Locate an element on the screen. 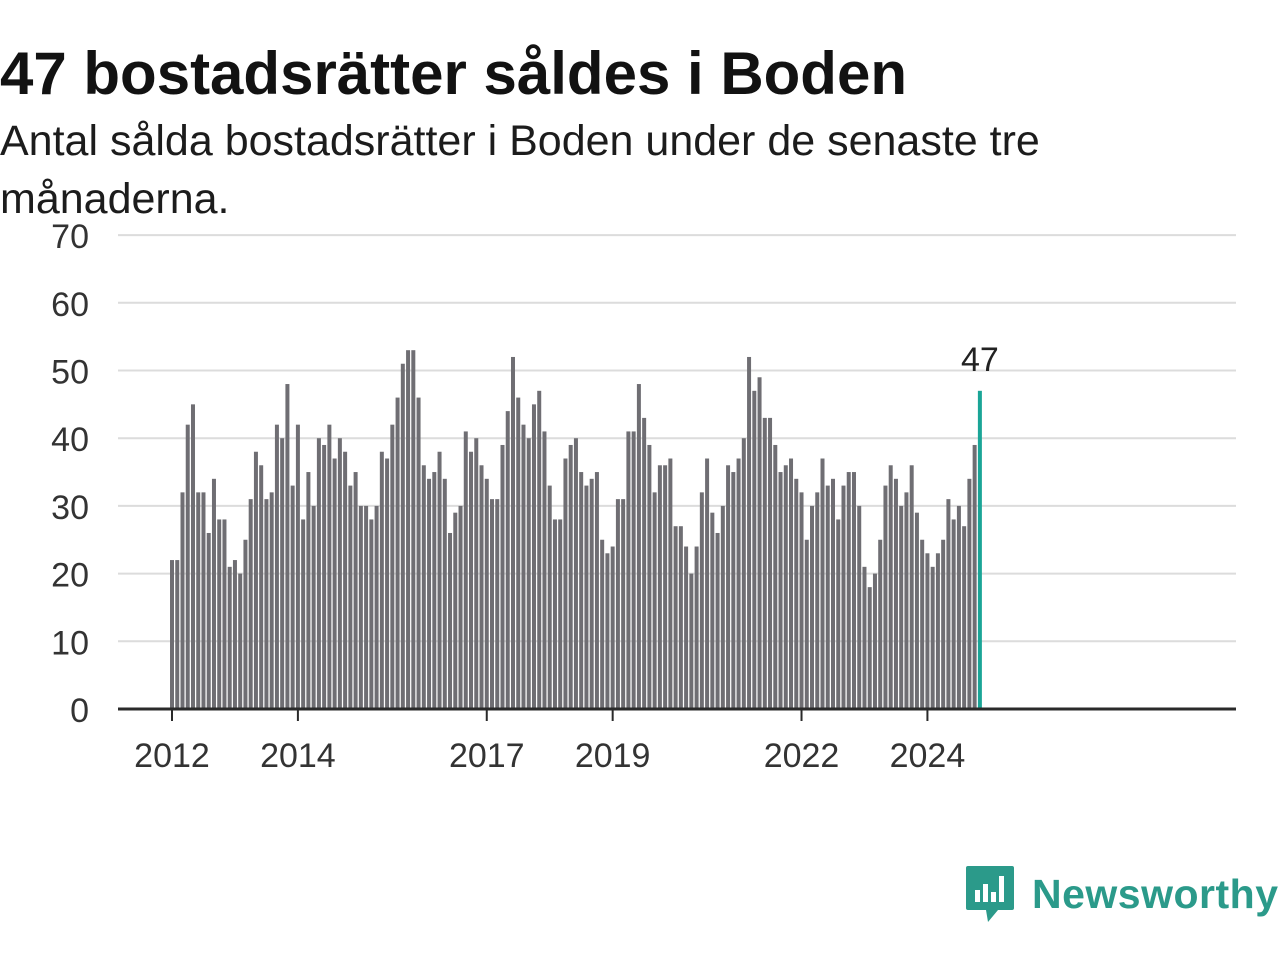 Image resolution: width=1280 pixels, height=960 pixels. chart-title: 47 bostadsrätter såldes i Boden is located at coordinates (453, 73).